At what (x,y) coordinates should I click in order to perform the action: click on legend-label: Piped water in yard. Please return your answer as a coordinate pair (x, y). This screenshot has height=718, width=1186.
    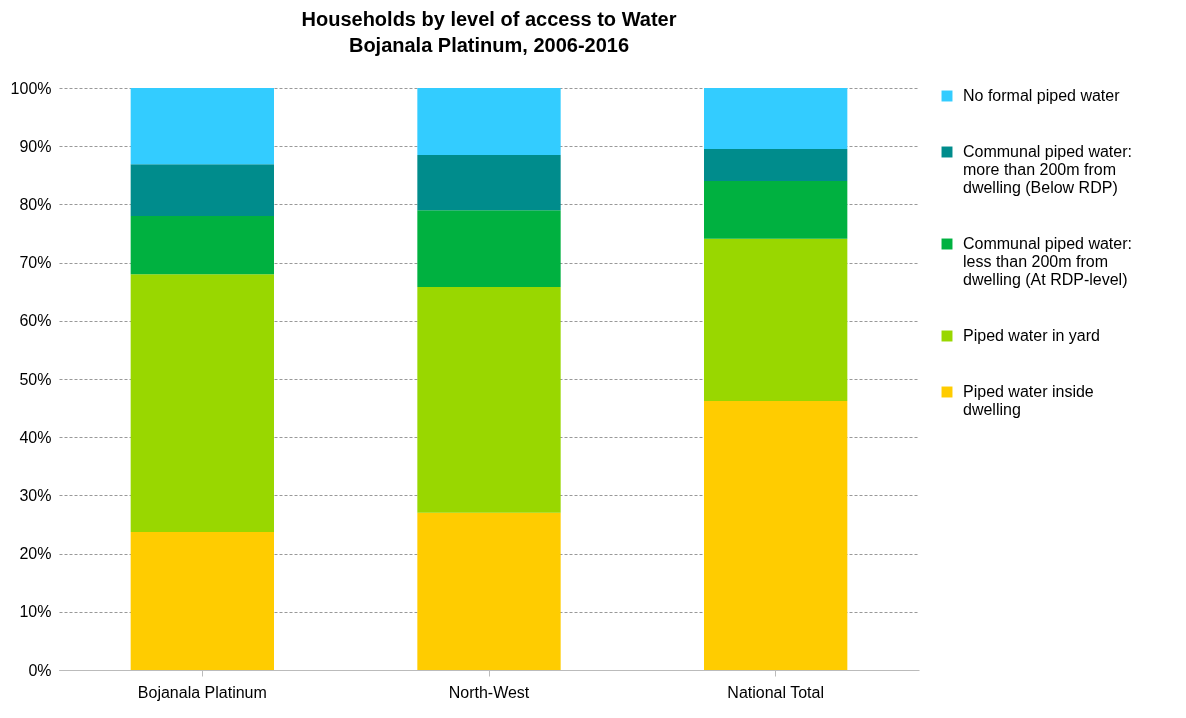
    Looking at the image, I should click on (1031, 335).